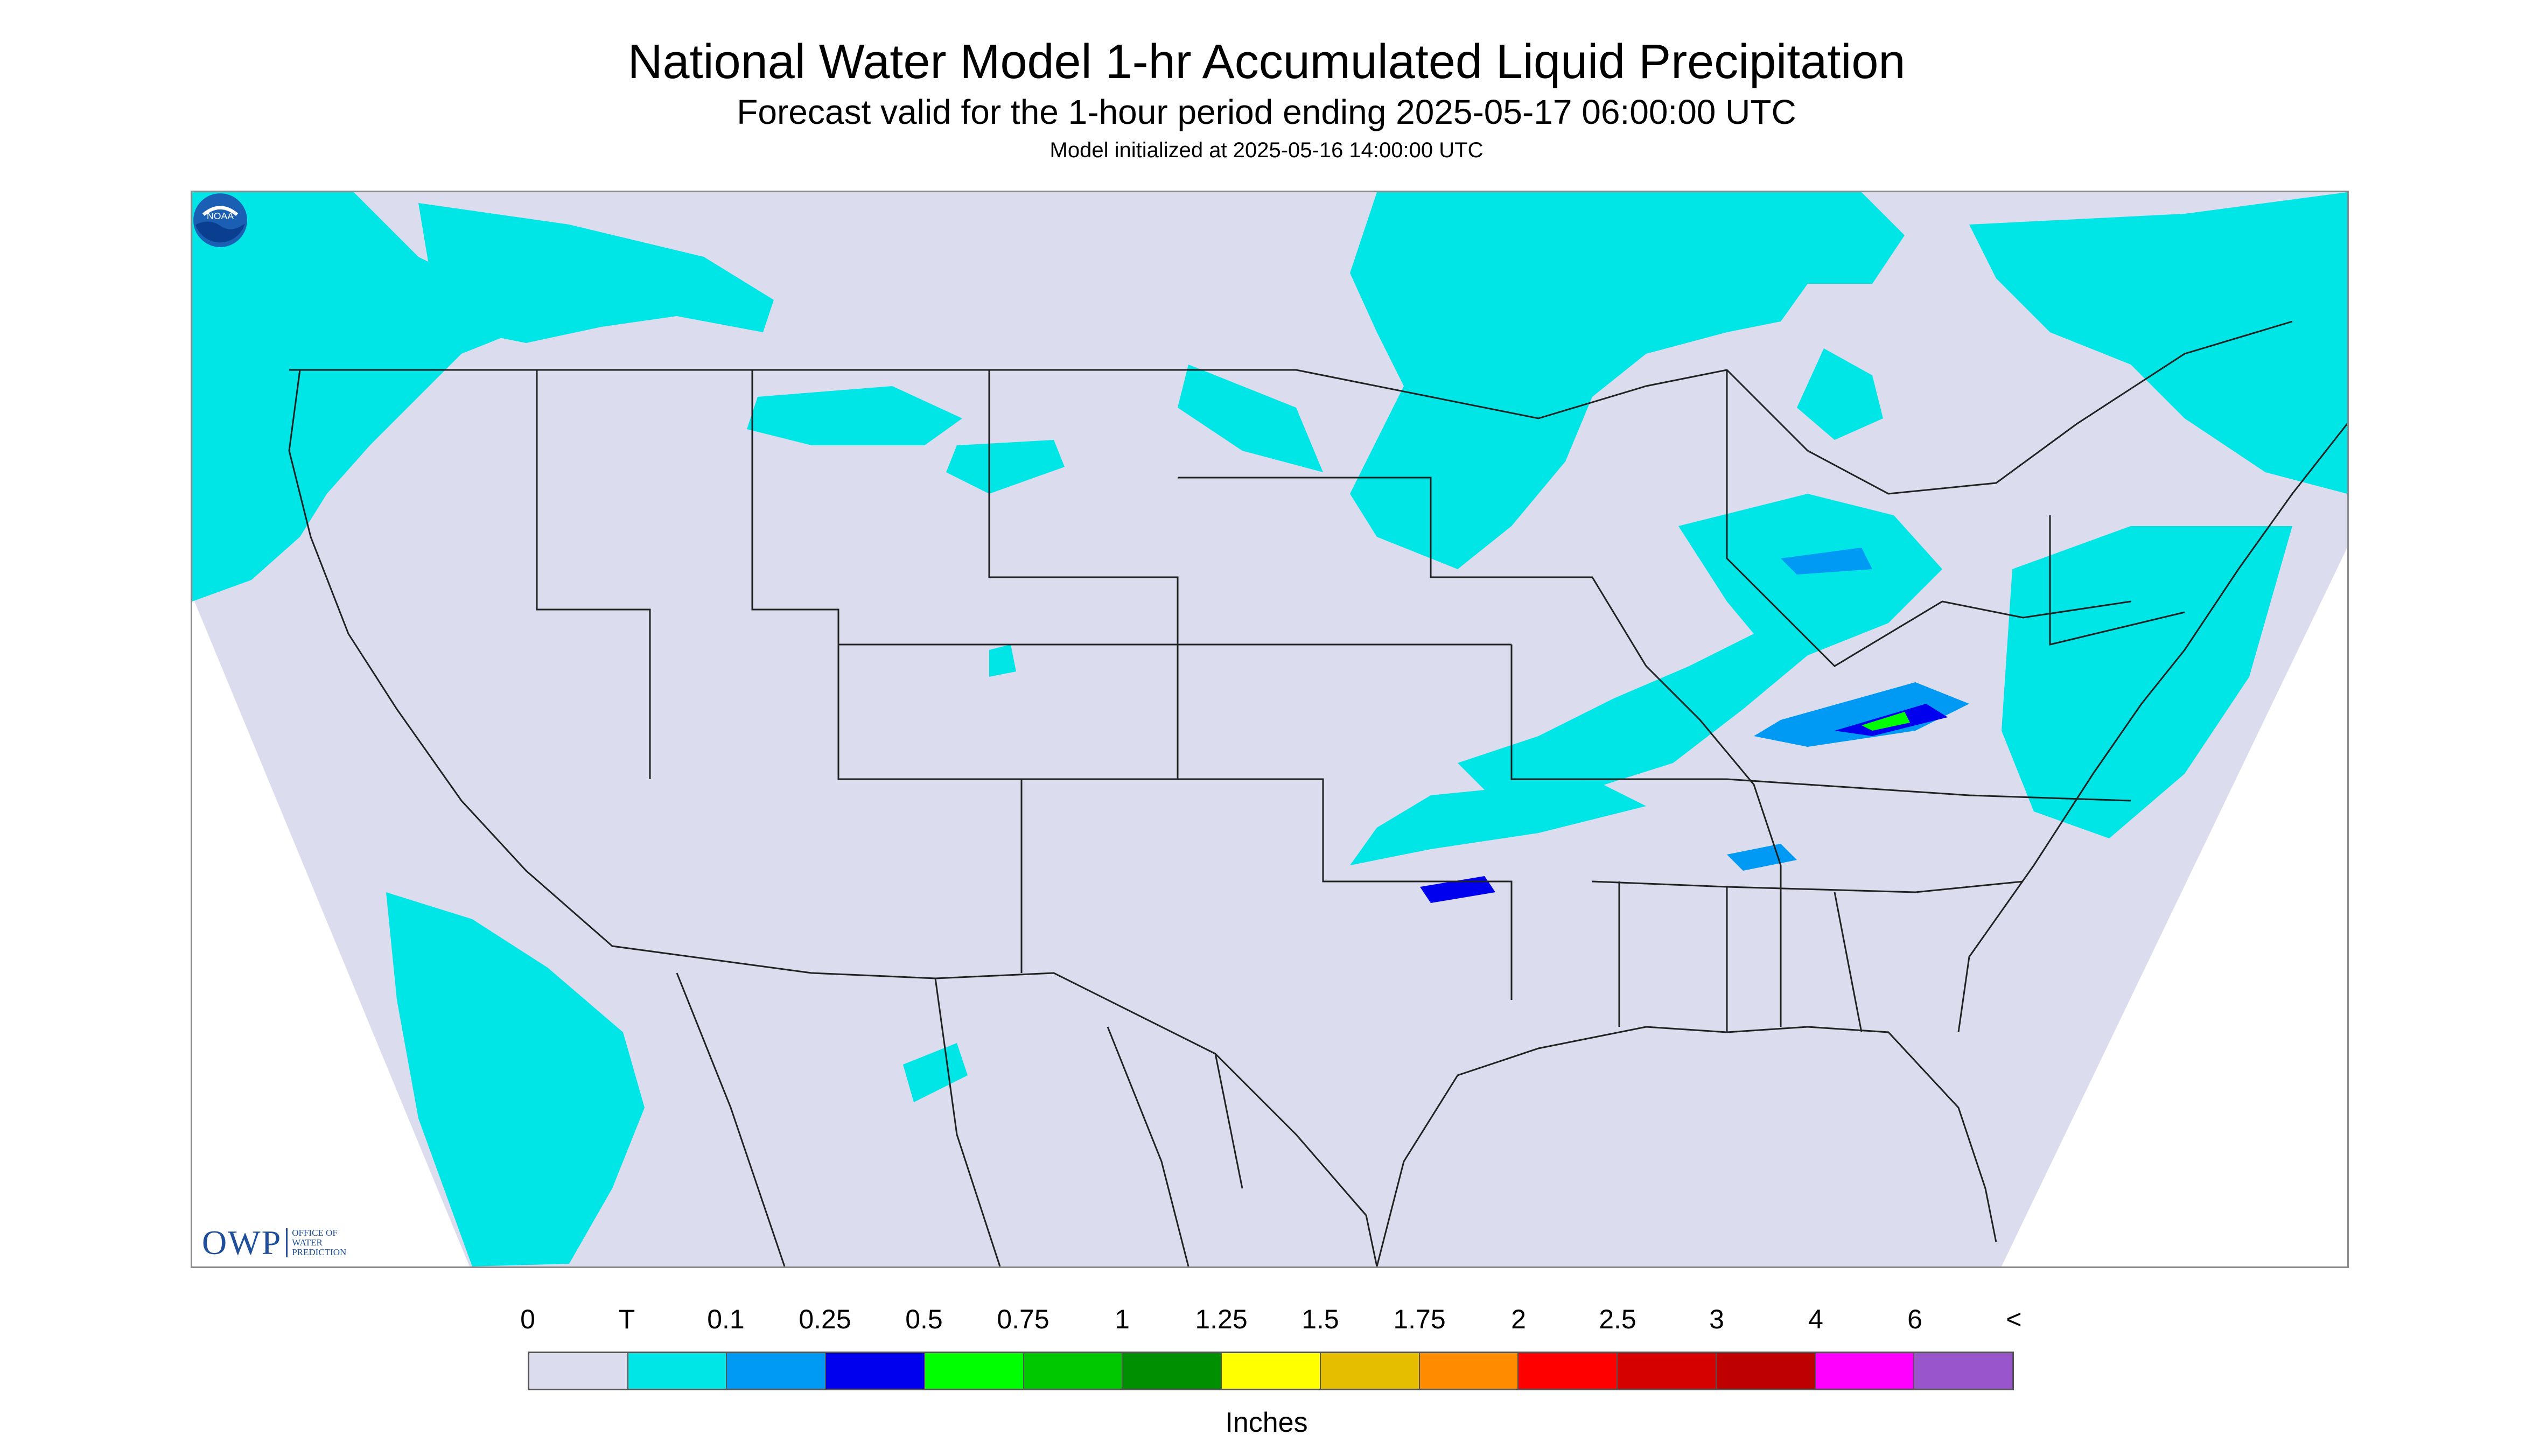 The image size is (2533, 1456). What do you see at coordinates (287, 1242) in the screenshot?
I see `owp-logo-divider` at bounding box center [287, 1242].